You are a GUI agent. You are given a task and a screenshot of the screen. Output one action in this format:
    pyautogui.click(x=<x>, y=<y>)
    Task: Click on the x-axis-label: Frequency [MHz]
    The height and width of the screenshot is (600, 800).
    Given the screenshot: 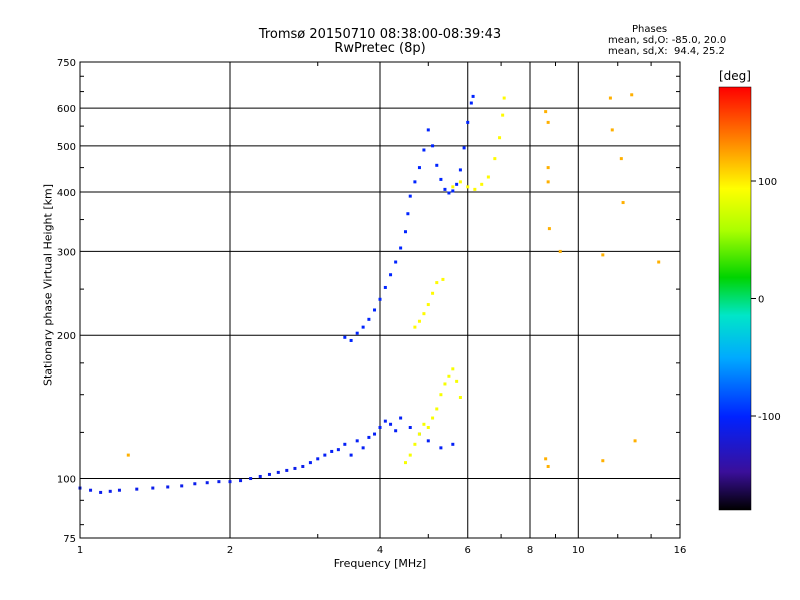 What is the action you would take?
    pyautogui.click(x=380, y=563)
    